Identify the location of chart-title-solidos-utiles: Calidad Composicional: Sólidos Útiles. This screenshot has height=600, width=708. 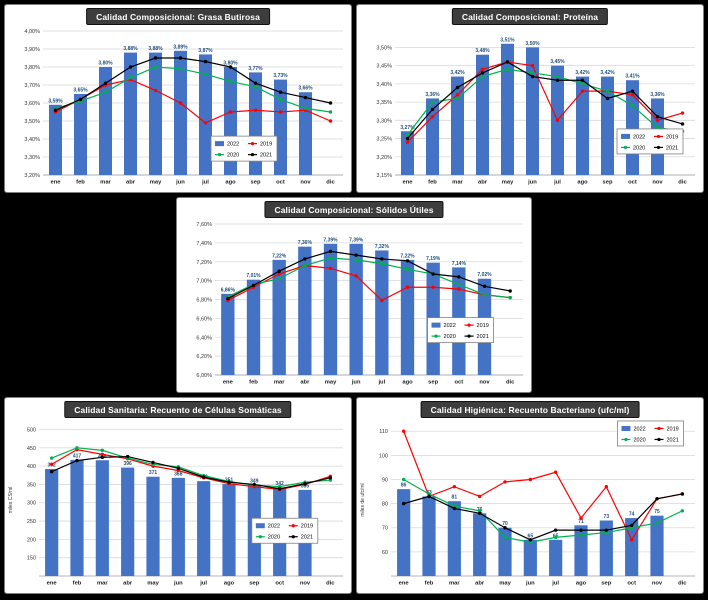
(354, 209).